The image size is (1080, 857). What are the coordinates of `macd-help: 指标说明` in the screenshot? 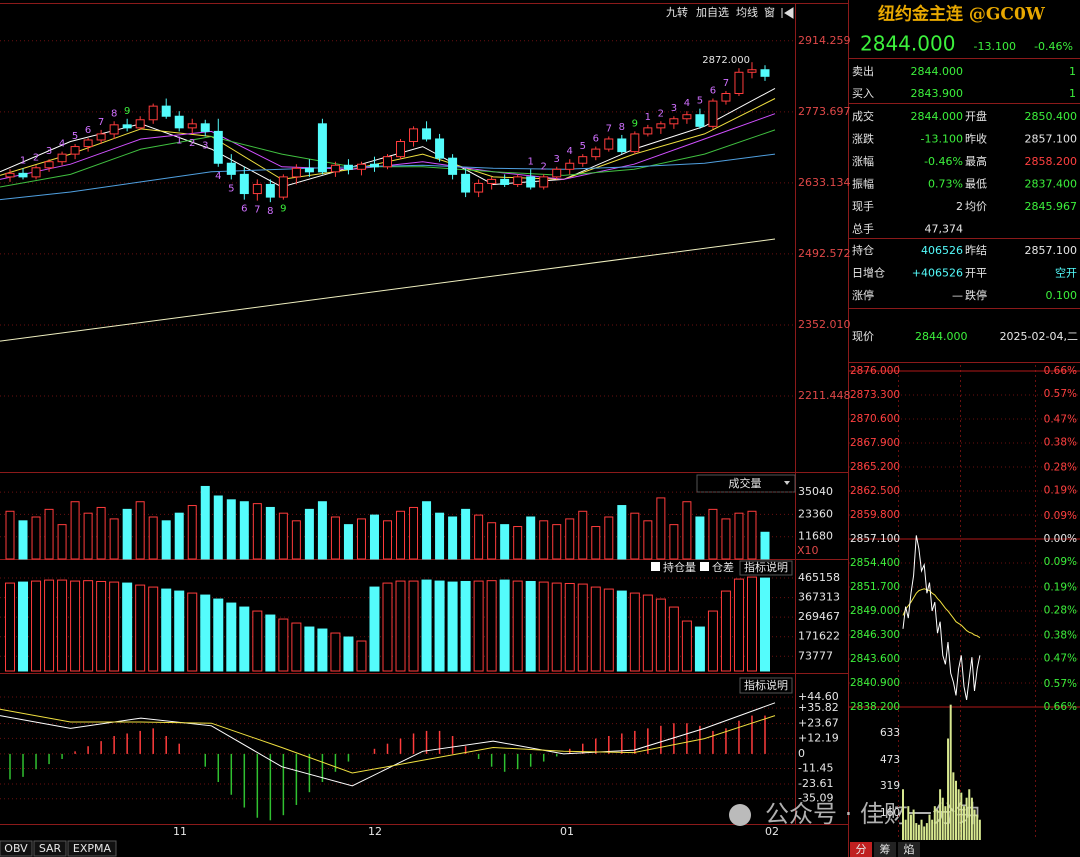 It's located at (766, 685).